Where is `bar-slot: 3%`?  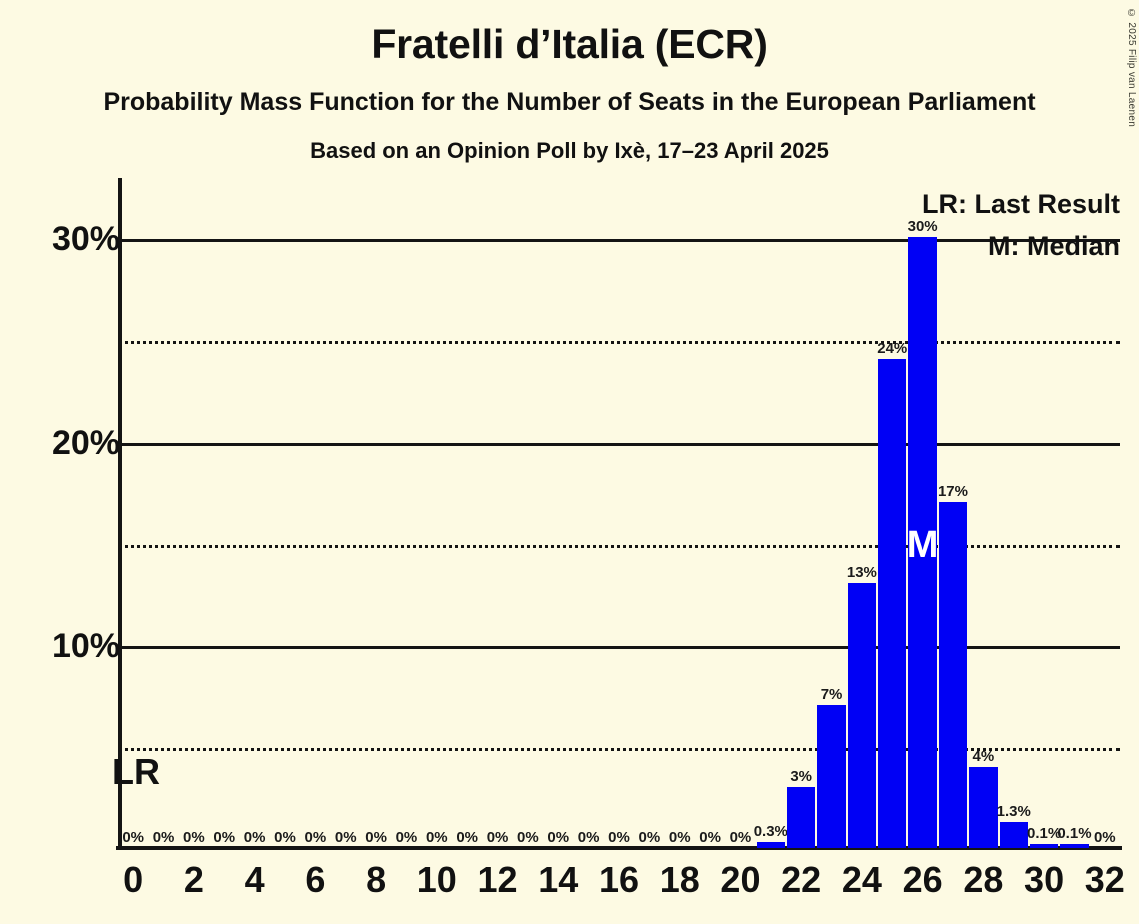 bar-slot: 3% is located at coordinates (801, 514).